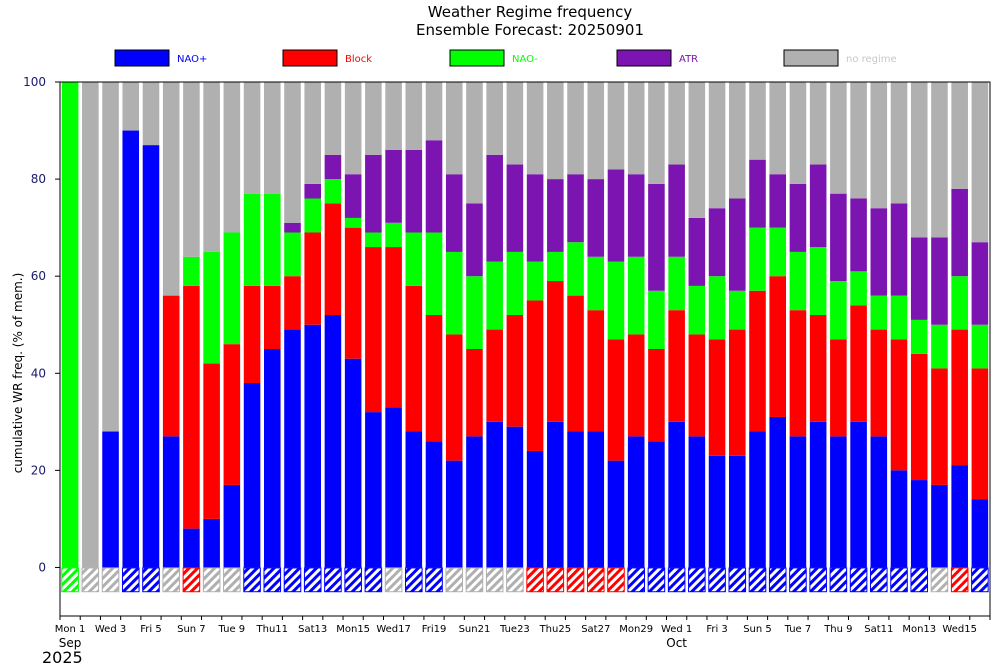 The width and height of the screenshot is (1000, 667). Describe the element at coordinates (811, 58) in the screenshot. I see `legend-swatch-no-regime` at that location.